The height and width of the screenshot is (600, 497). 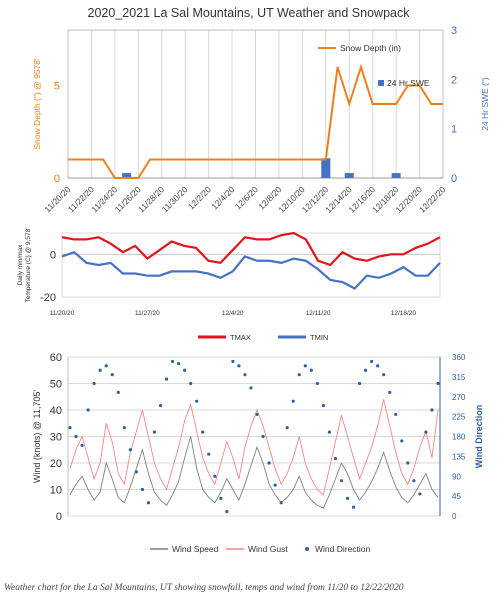 I want to click on legend-wind-gust-label: Wind Gust, so click(x=268, y=549).